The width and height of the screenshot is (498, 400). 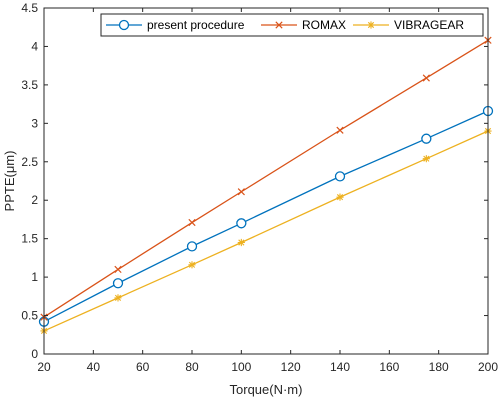 I want to click on legend-label: ROMAX, so click(x=324, y=25).